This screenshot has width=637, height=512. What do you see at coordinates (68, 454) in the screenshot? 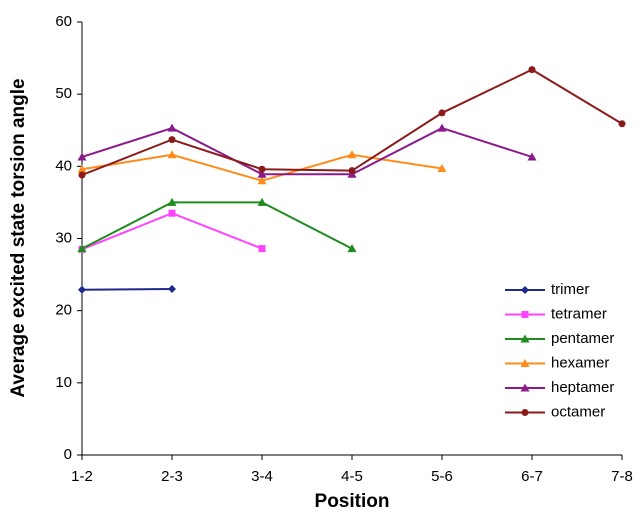
I see `y-tick-label: 0` at bounding box center [68, 454].